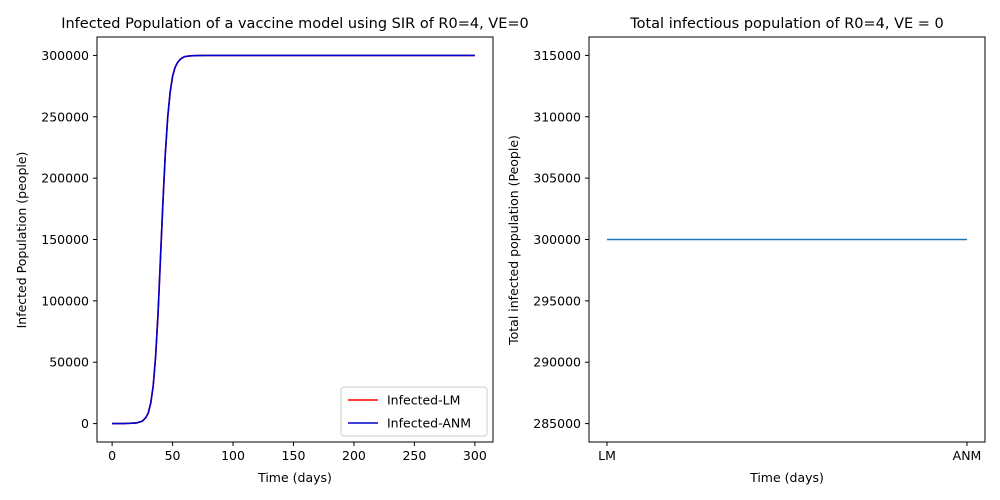 The width and height of the screenshot is (1000, 500). I want to click on y-tick-label: 100000, so click(65, 300).